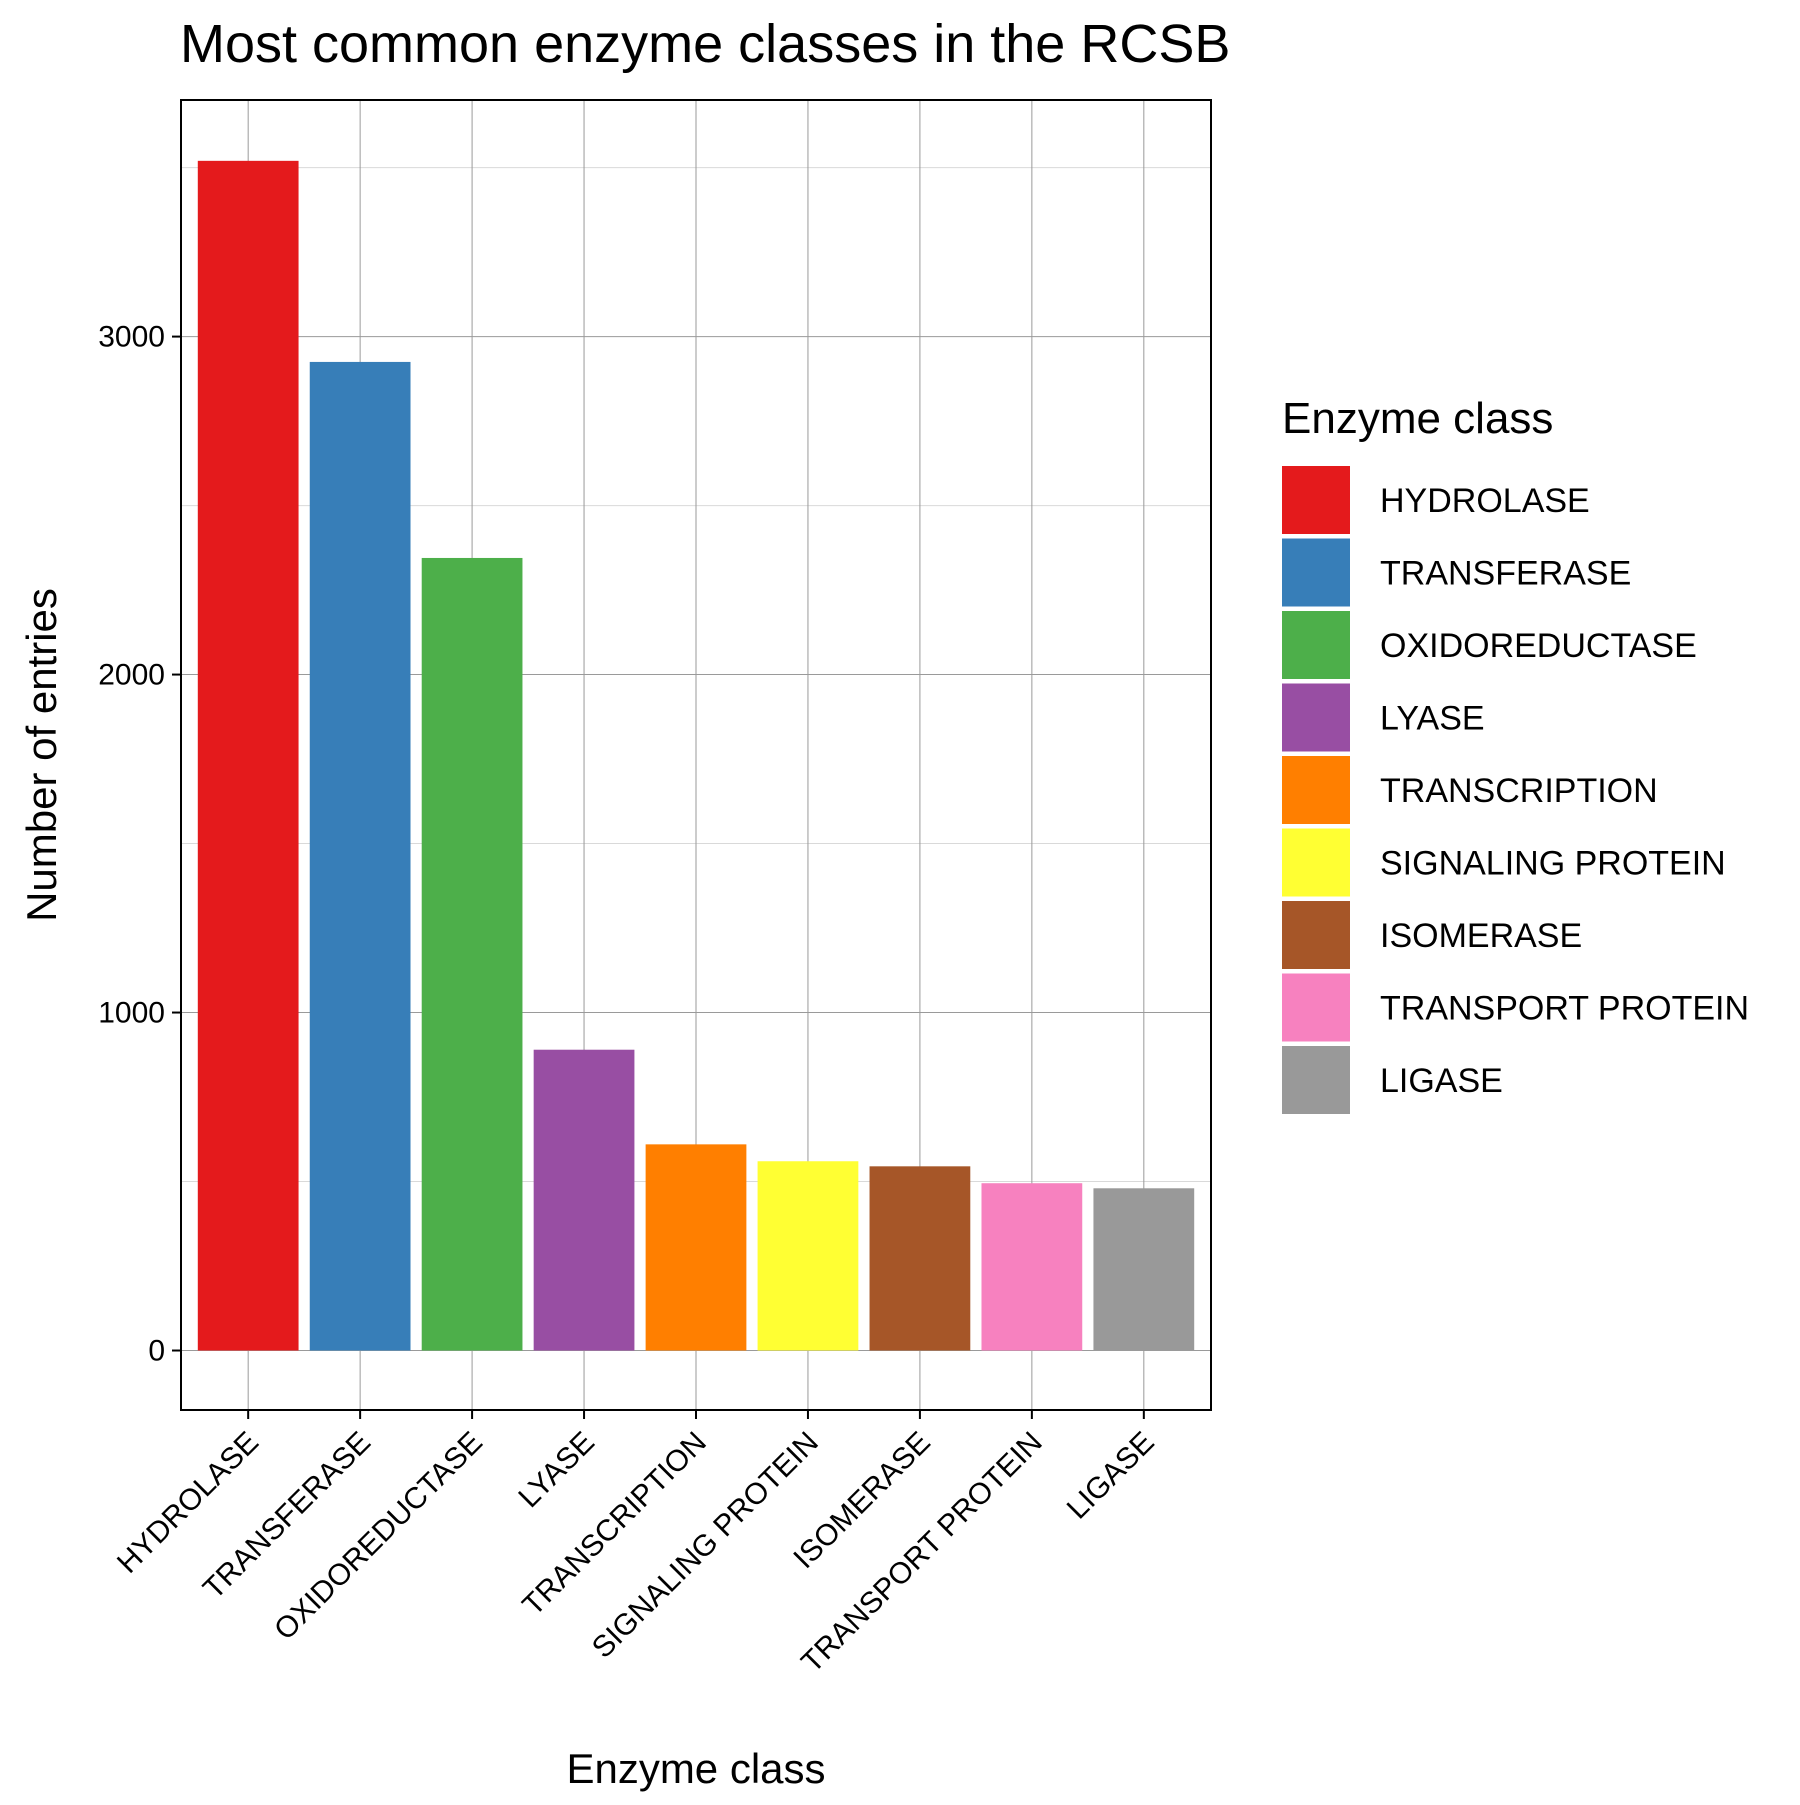 This screenshot has width=1800, height=1805. I want to click on bar-hydrolase, so click(248, 755).